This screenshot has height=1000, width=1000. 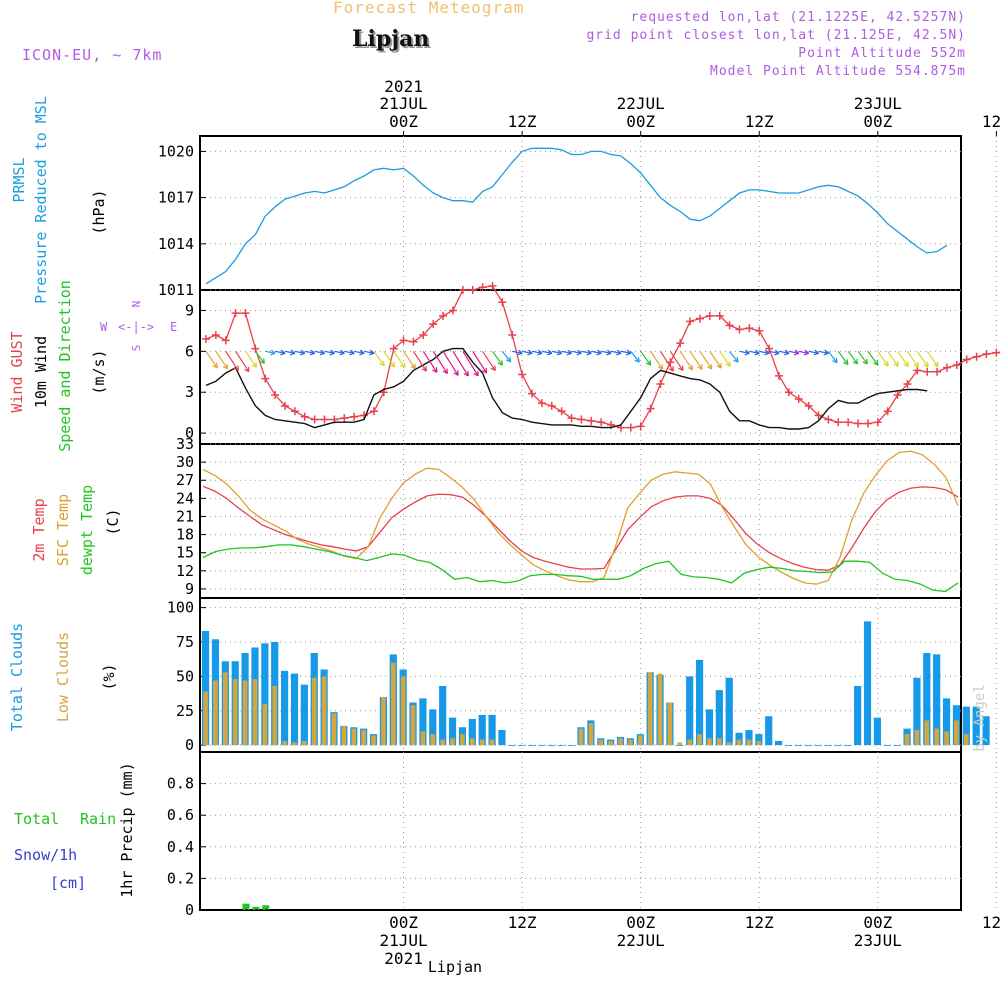 What do you see at coordinates (256, 908) in the screenshot?
I see `bar-precip-rain` at bounding box center [256, 908].